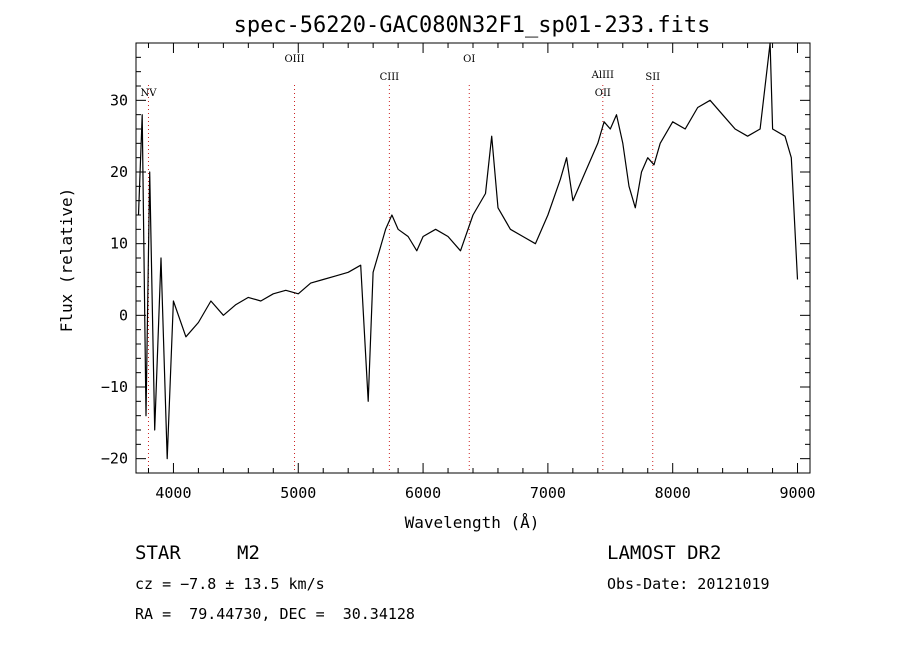  Describe the element at coordinates (158, 553) in the screenshot. I see `object-class: STAR` at that location.